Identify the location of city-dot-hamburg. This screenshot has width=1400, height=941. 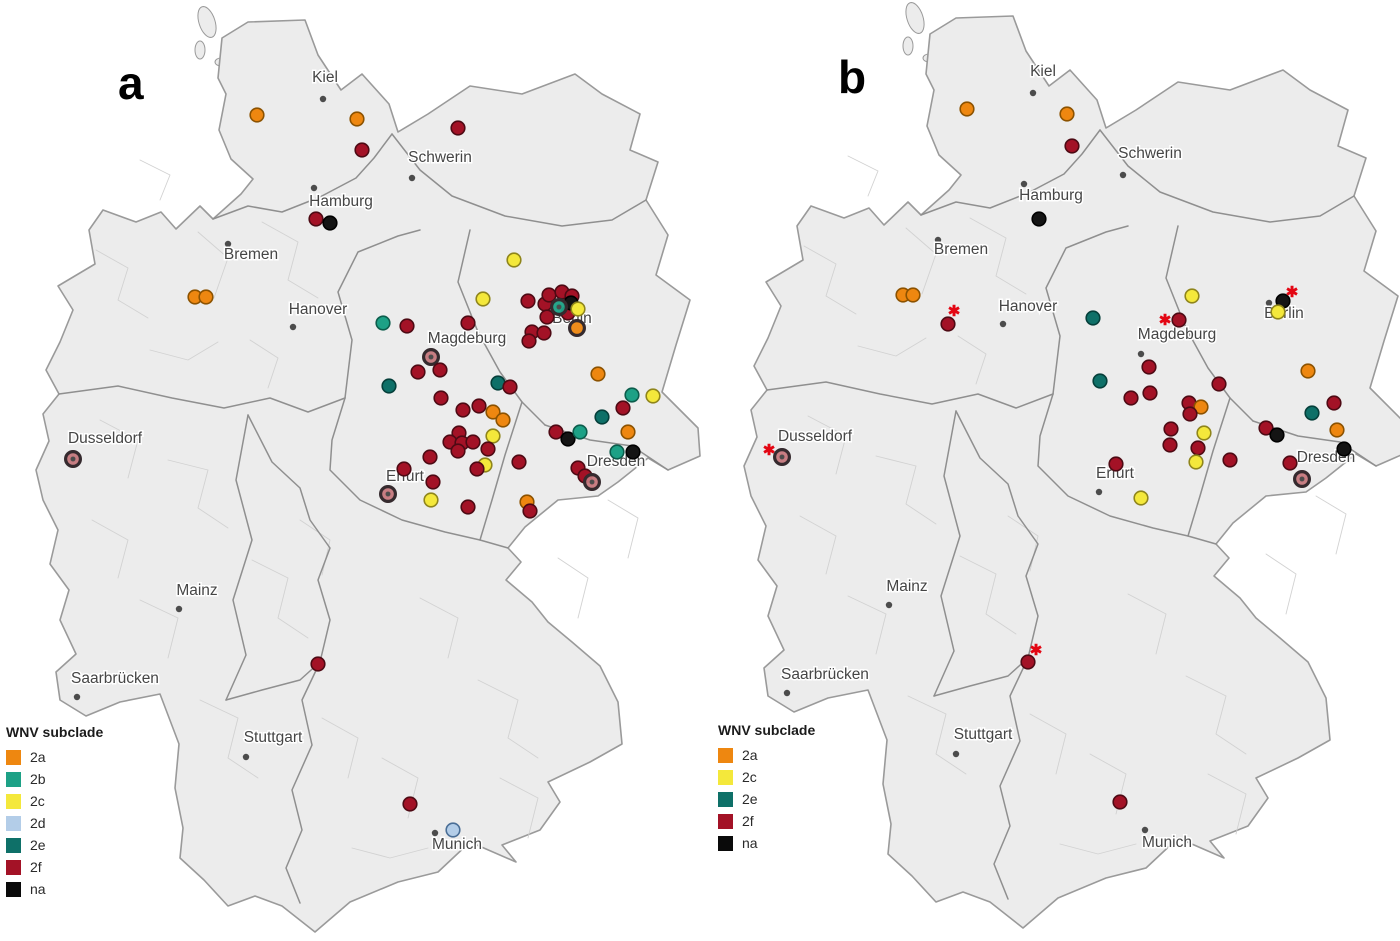
(1024, 184).